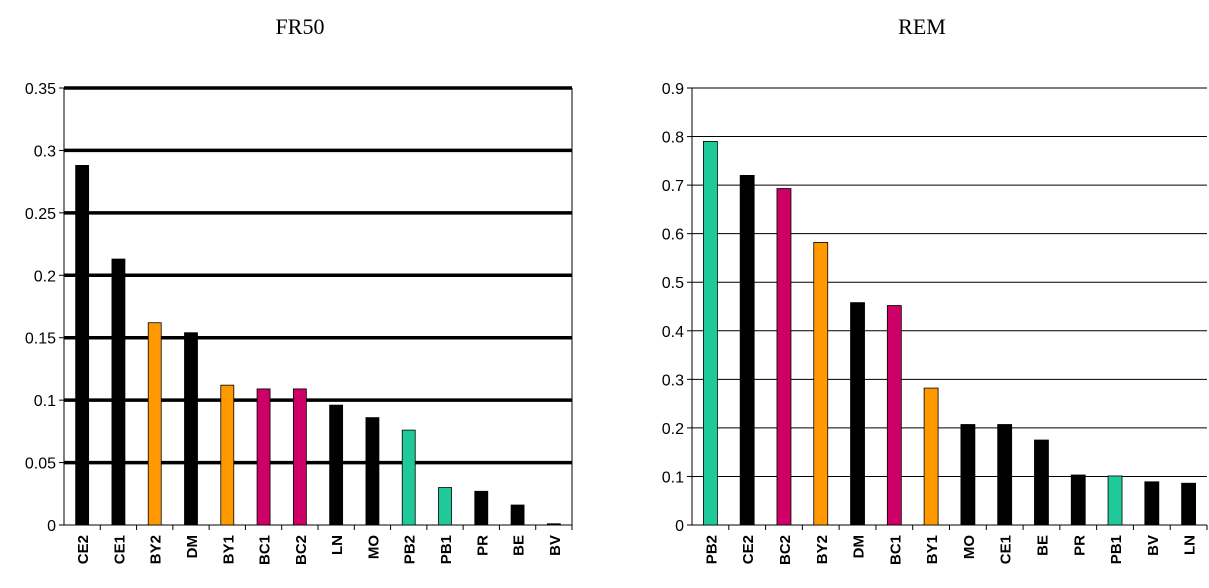 The height and width of the screenshot is (588, 1209). What do you see at coordinates (299, 457) in the screenshot?
I see `fr50-bar-bc2` at bounding box center [299, 457].